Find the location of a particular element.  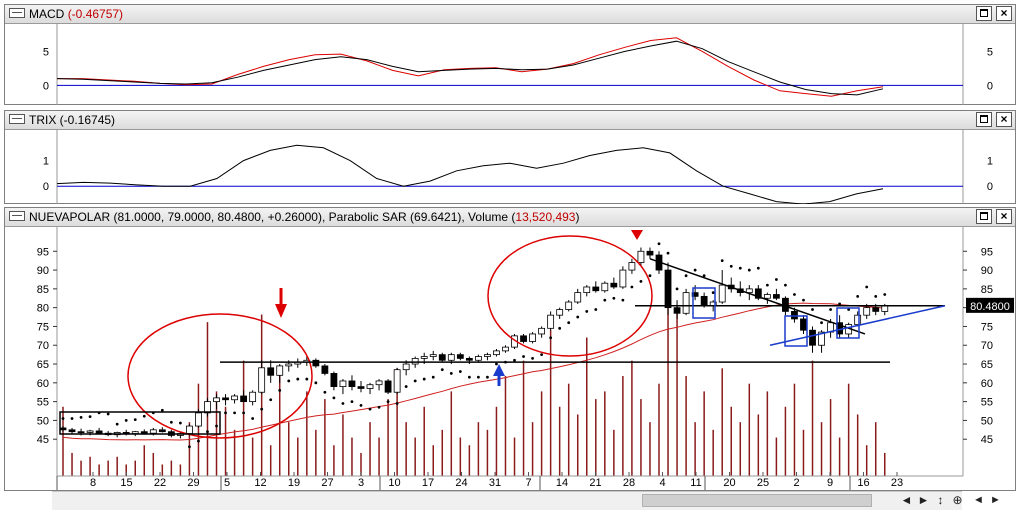

x-tick-label: 12 is located at coordinates (260, 483).